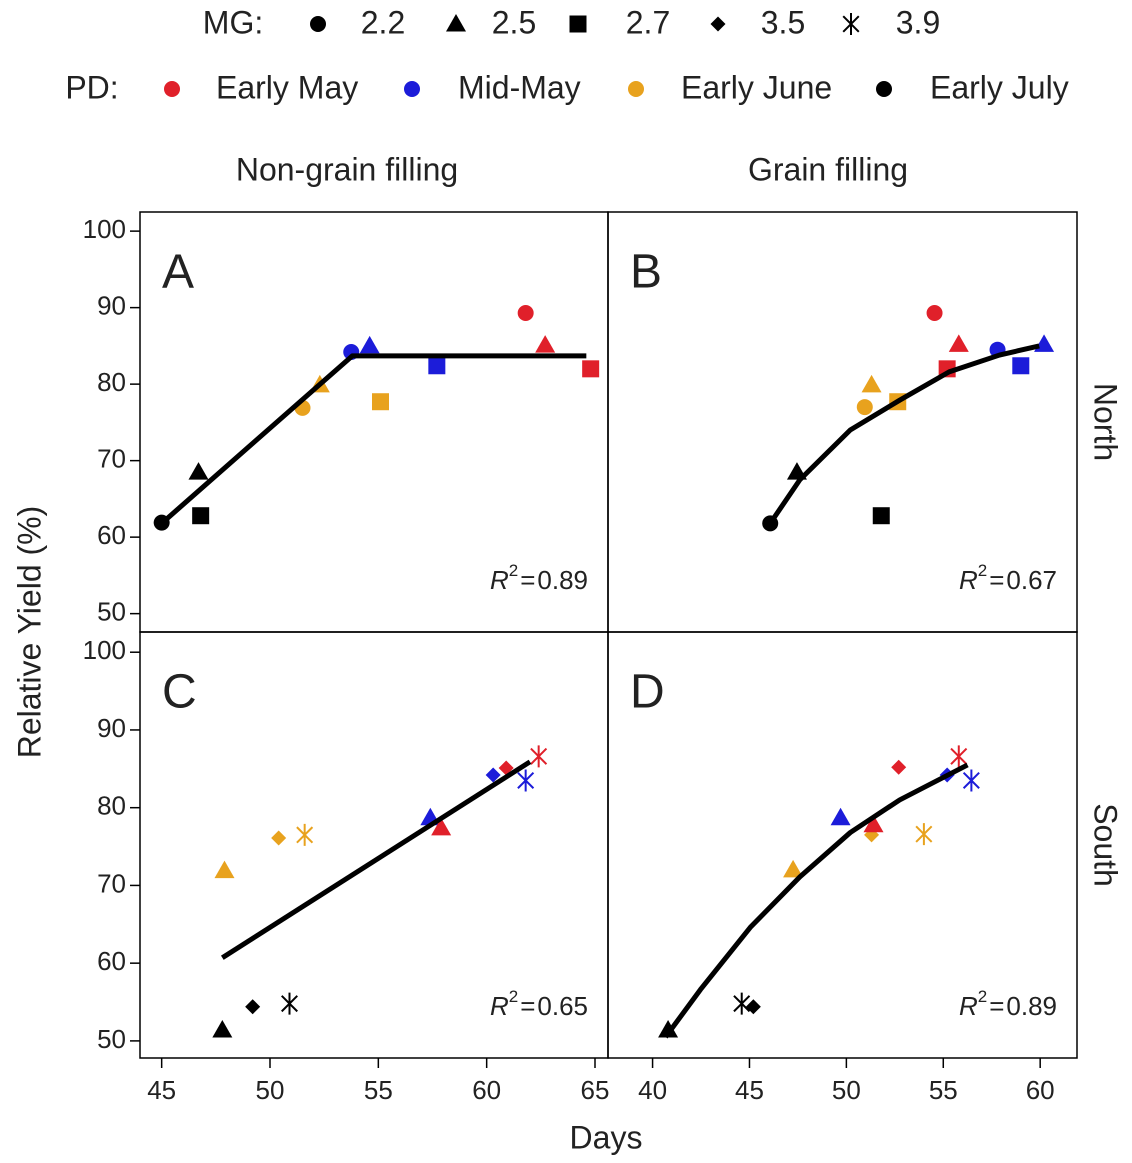  I want to click on panel-letter: A, so click(178, 272).